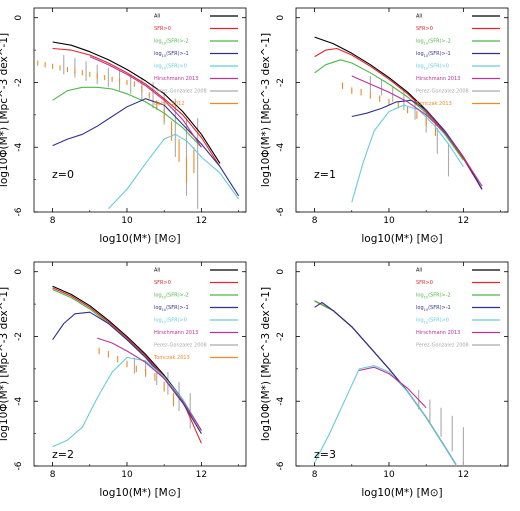  What do you see at coordinates (325, 454) in the screenshot?
I see `redshift-label: z=3` at bounding box center [325, 454].